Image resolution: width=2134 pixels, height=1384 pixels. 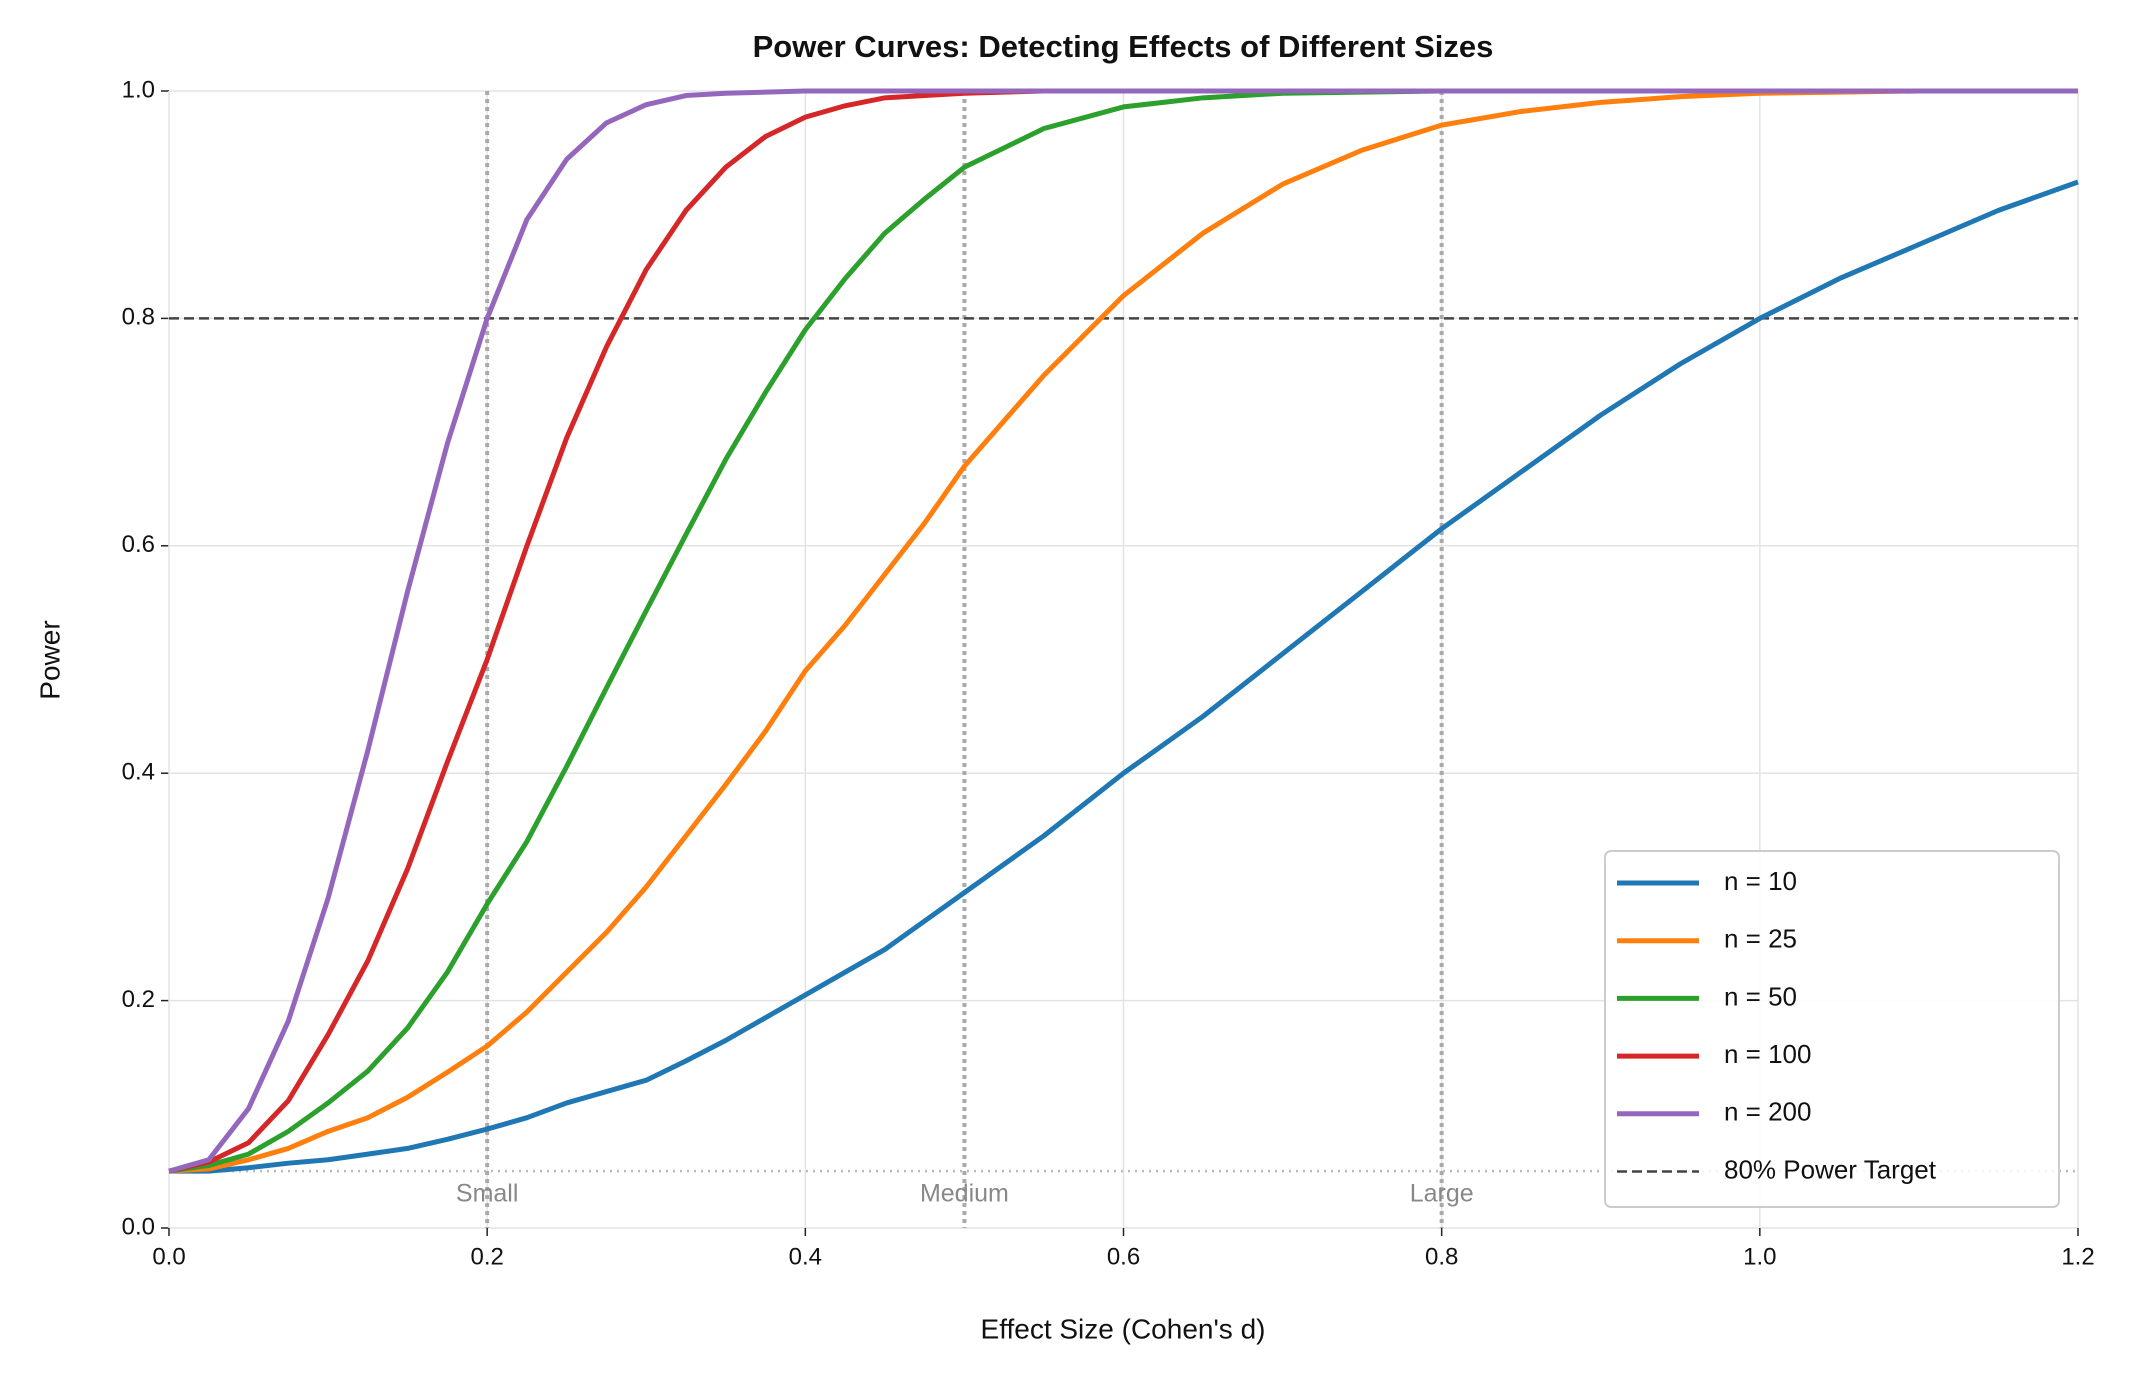 What do you see at coordinates (486, 1256) in the screenshot?
I see `x-tick-label: 0.2` at bounding box center [486, 1256].